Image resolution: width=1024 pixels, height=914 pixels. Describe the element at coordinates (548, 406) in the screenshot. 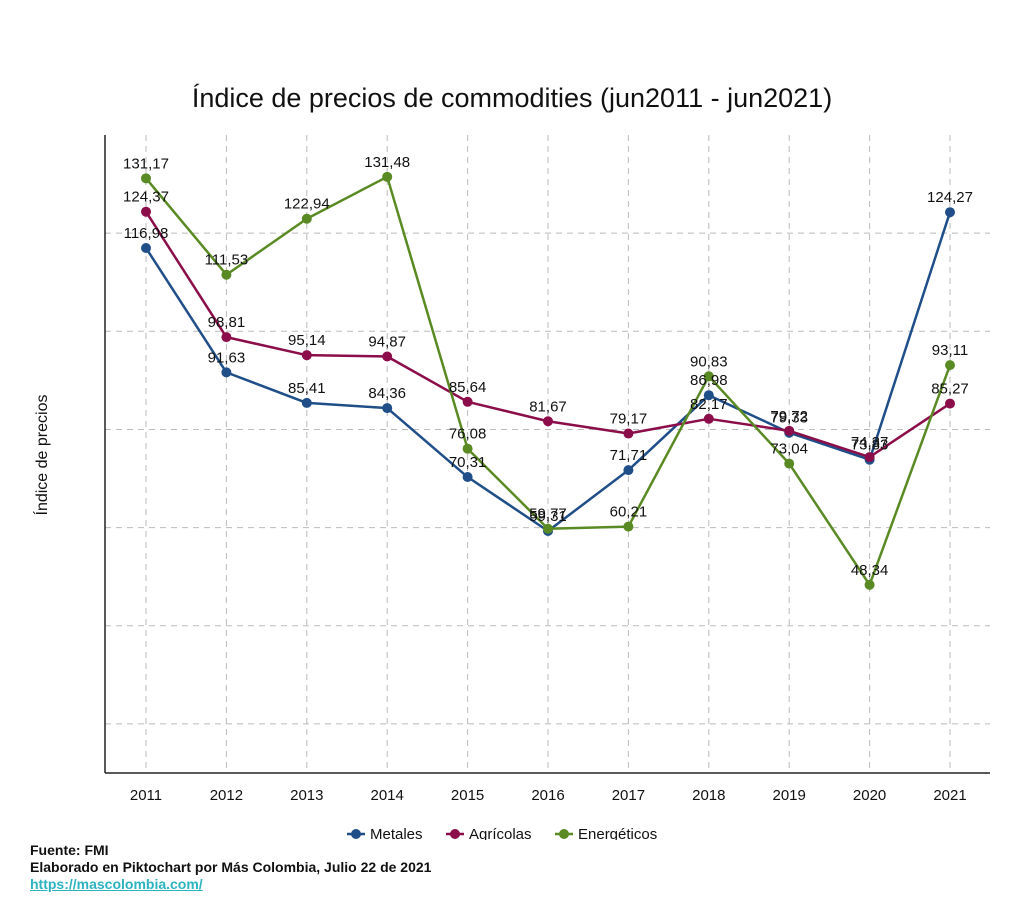

I see `data-label-agricolas: 81,67` at that location.